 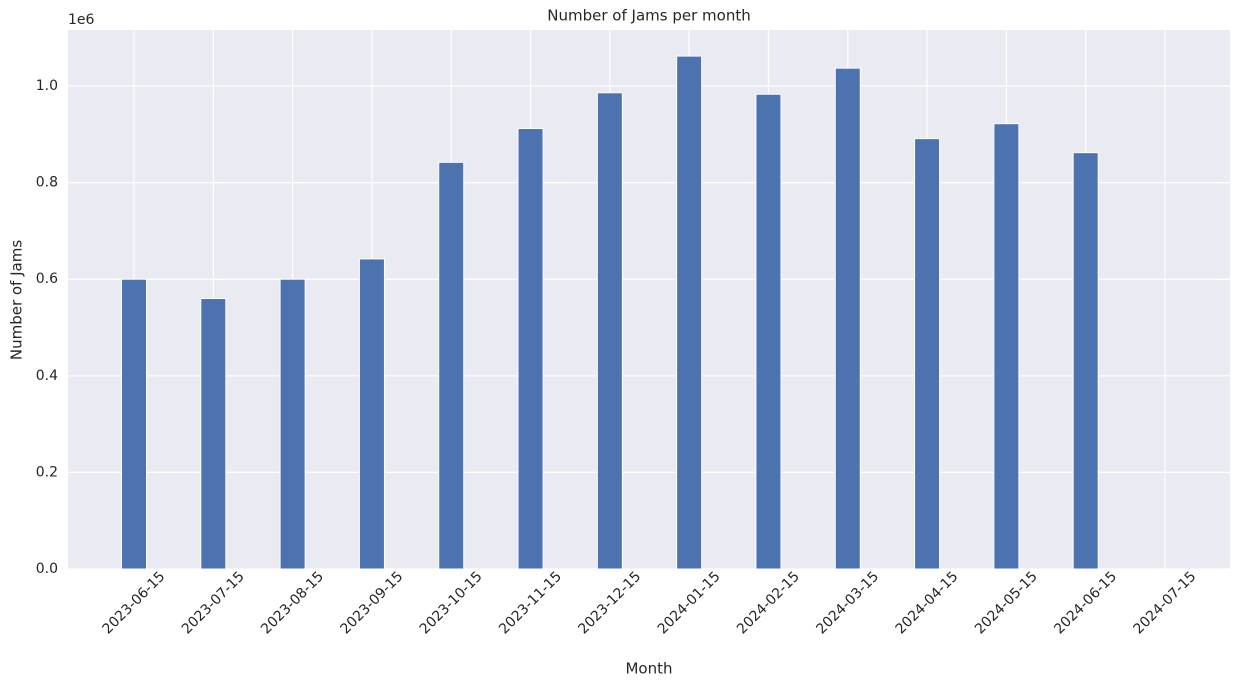 I want to click on x-tick-label: 2023-12-15, so click(x=609, y=603).